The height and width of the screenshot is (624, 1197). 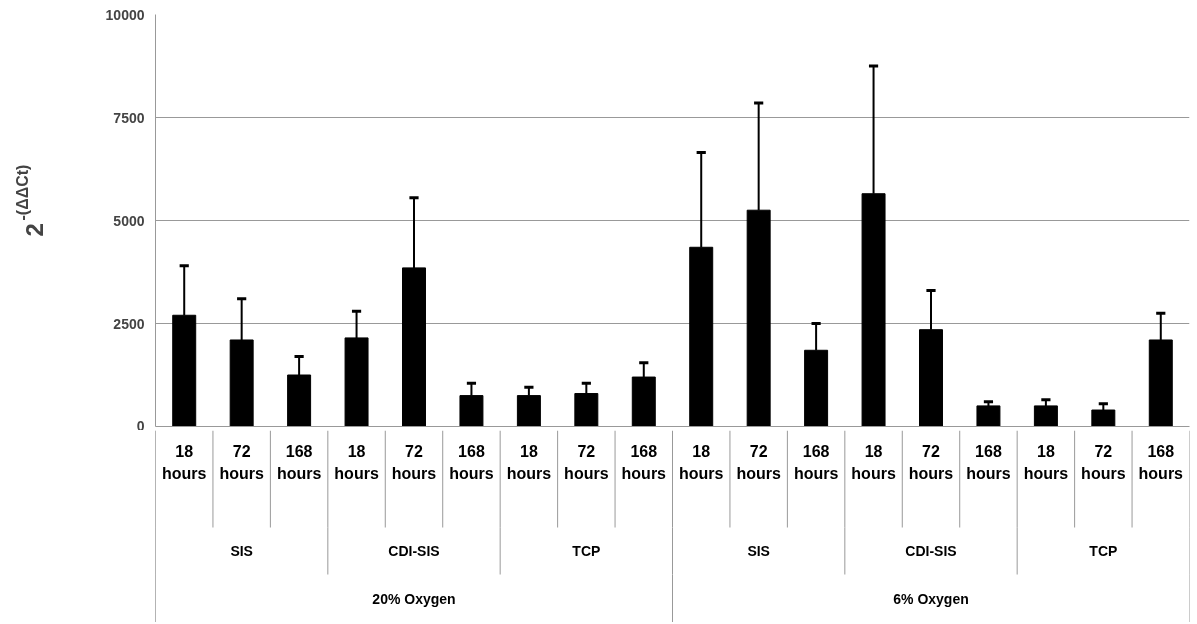 What do you see at coordinates (129, 220) in the screenshot?
I see `y-tick-label: 5000` at bounding box center [129, 220].